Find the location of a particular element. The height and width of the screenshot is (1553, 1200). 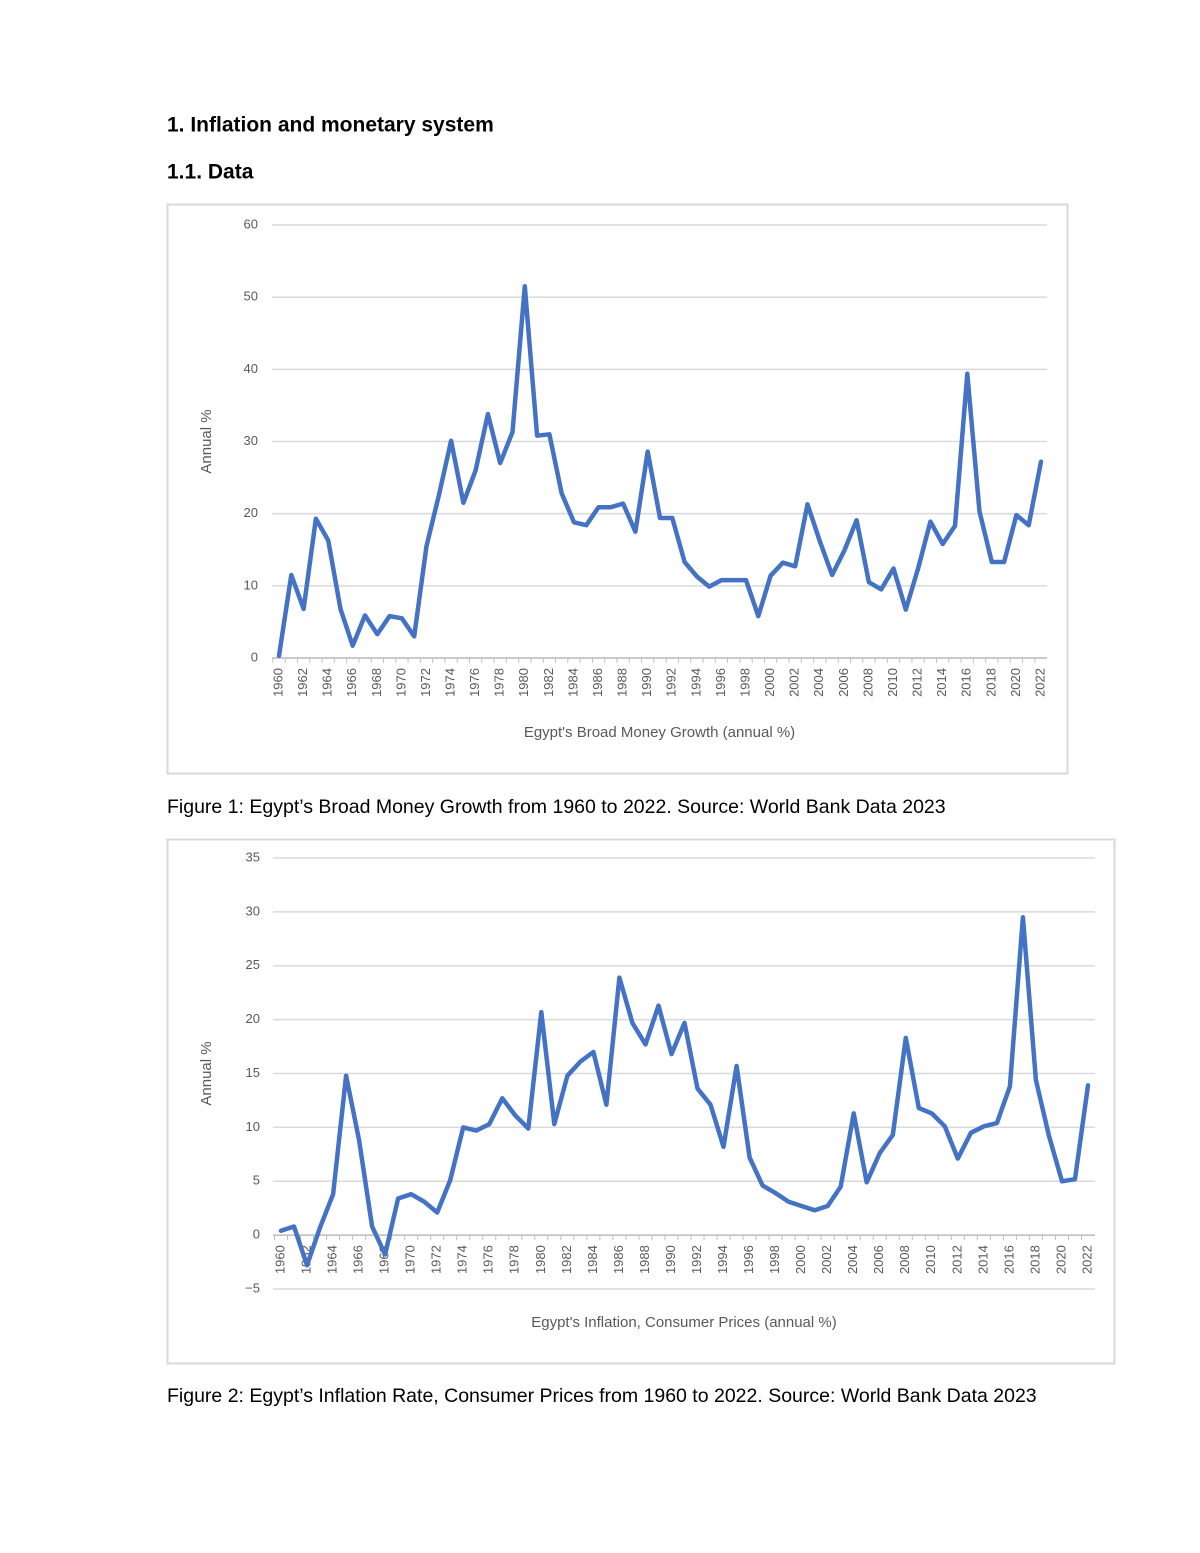

y-tick-label: 60 is located at coordinates (251, 223).